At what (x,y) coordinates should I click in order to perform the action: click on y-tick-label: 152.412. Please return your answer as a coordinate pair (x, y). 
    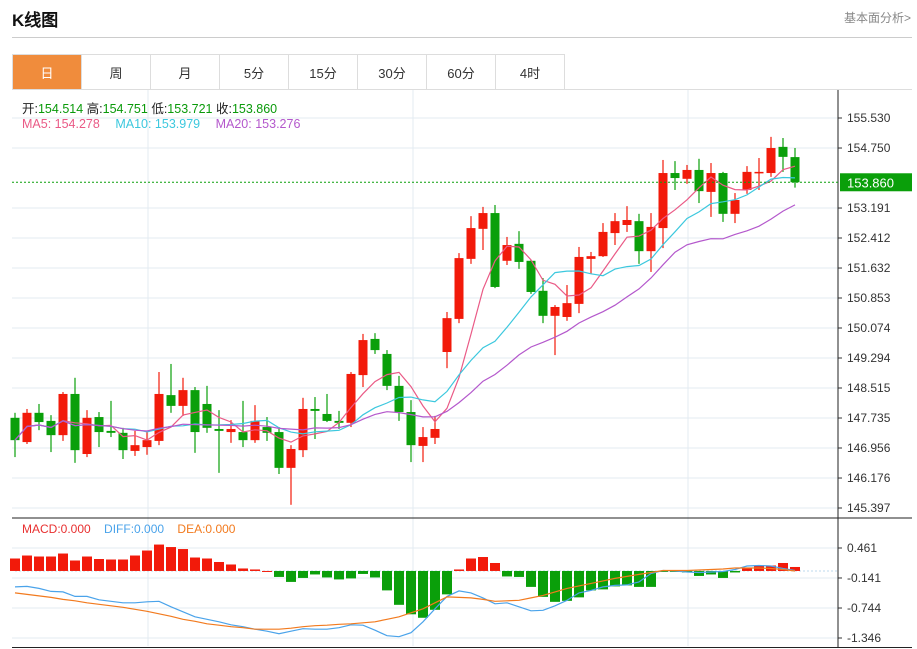
    Looking at the image, I should click on (869, 238).